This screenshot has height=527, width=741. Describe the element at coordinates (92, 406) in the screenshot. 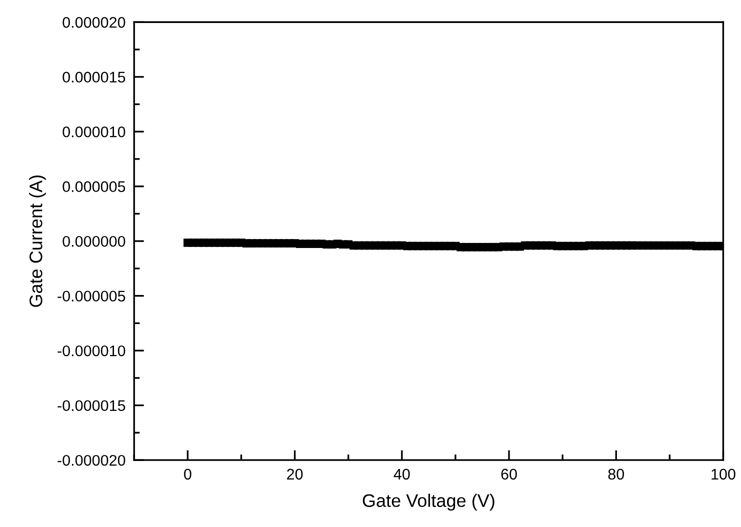

I see `y-tick-label: -0.000015` at that location.